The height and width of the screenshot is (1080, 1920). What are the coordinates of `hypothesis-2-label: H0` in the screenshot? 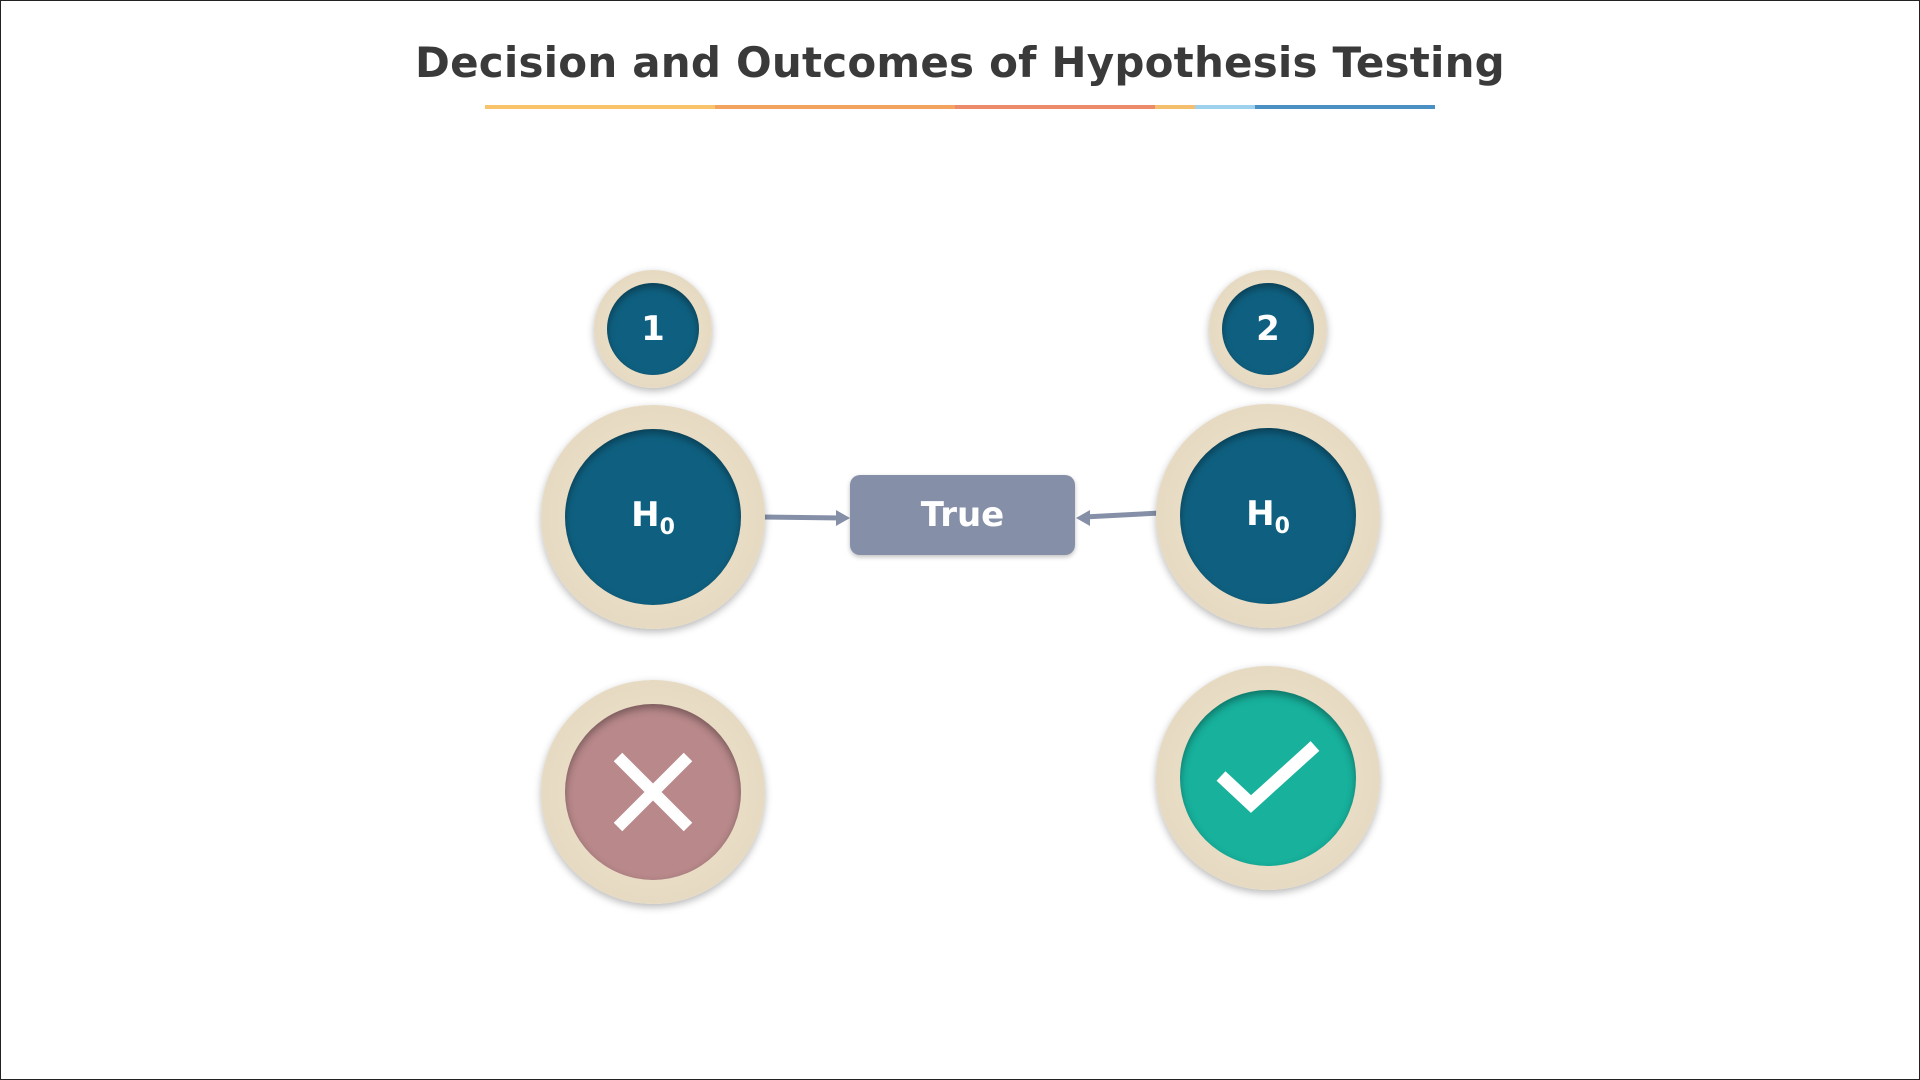 It's located at (1268, 516).